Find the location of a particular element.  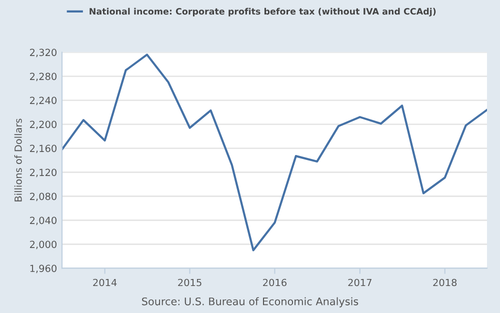

x-tick-label: 2014 is located at coordinates (105, 282).